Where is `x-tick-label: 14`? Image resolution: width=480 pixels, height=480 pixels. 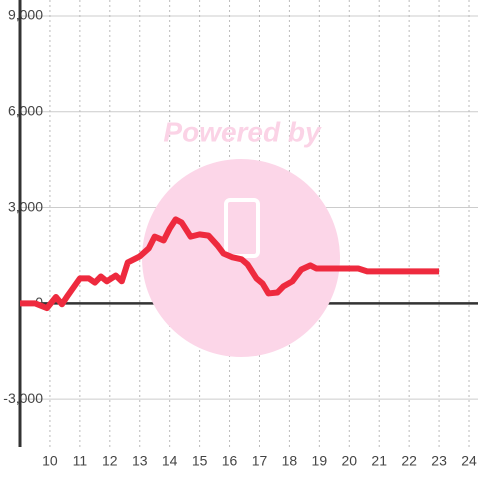 x-tick-label: 14 is located at coordinates (170, 461).